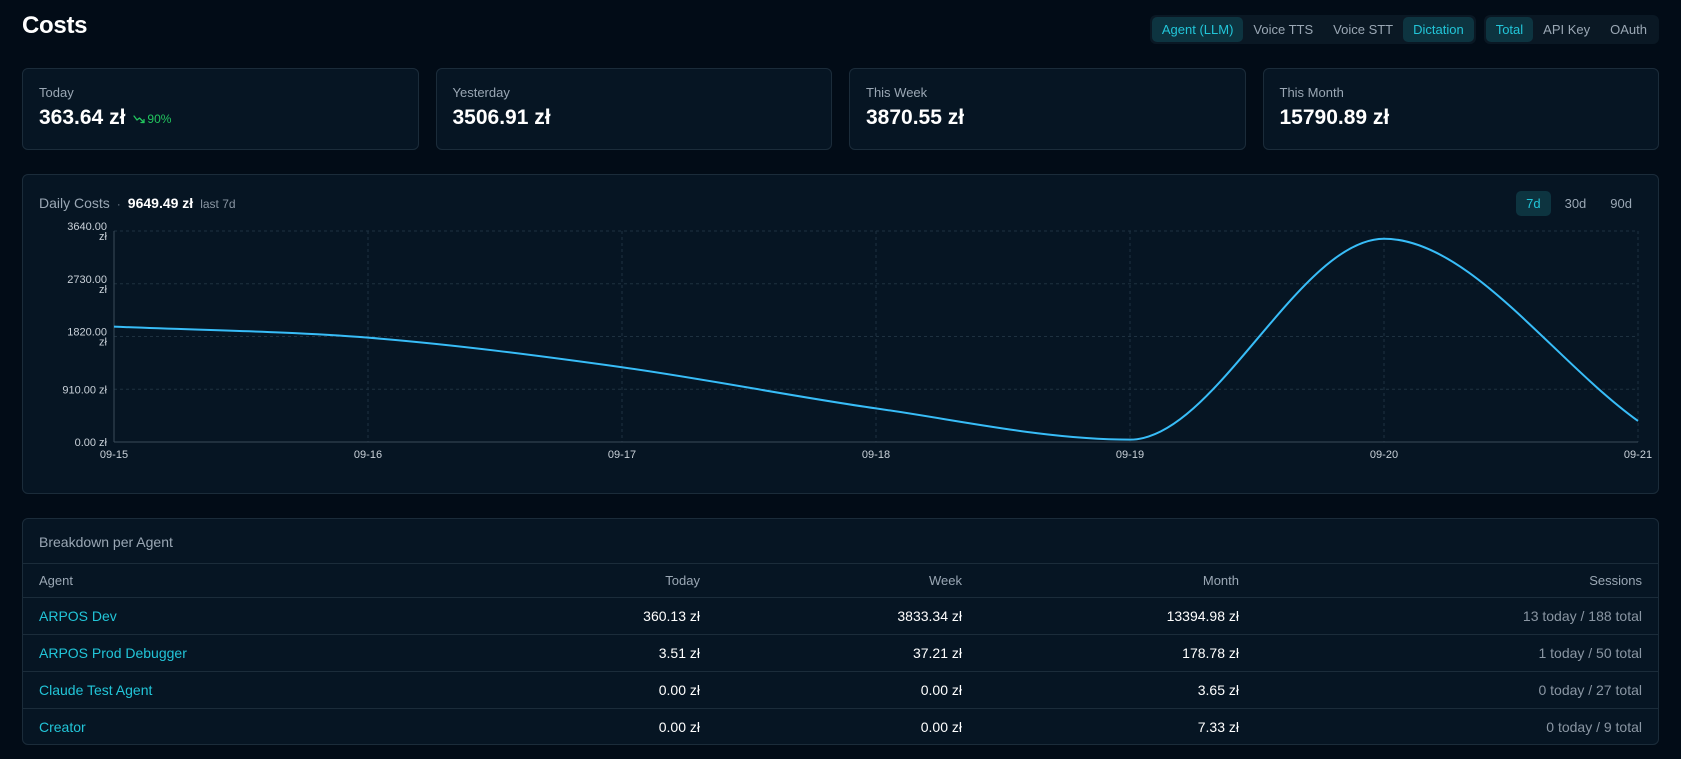  I want to click on cell-sessions: 1 today / 50 total, so click(1456, 653).